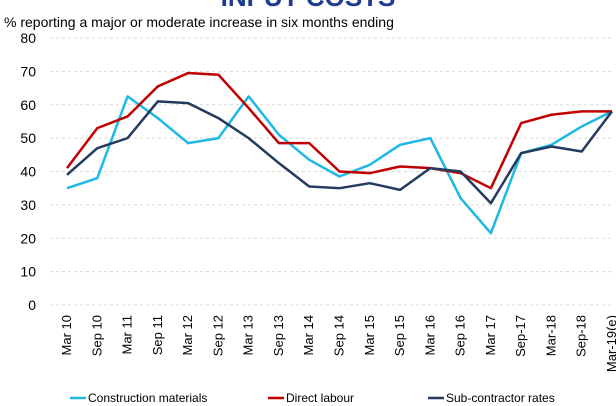 Image resolution: width=616 pixels, height=406 pixels. What do you see at coordinates (217, 335) in the screenshot?
I see `x-tick-label: Sep 12` at bounding box center [217, 335].